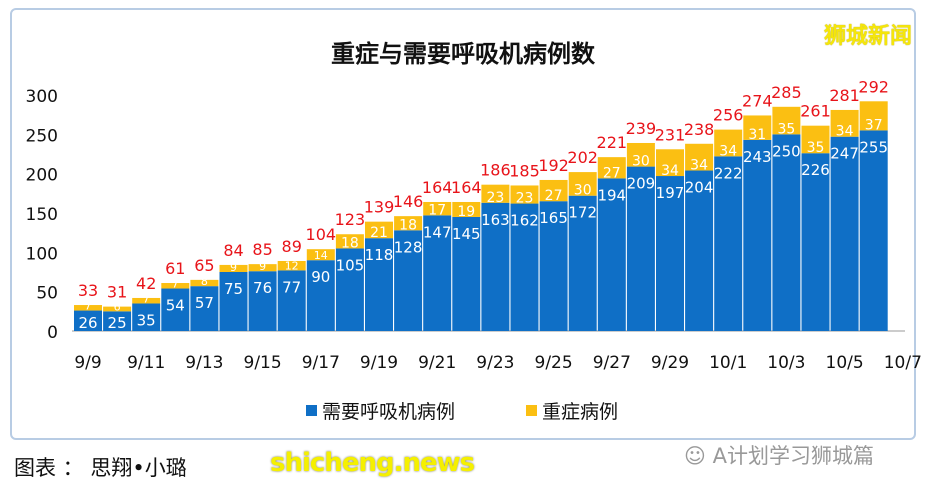  Describe the element at coordinates (388, 412) in the screenshot. I see `legend-label: 需要呼吸机病例` at that location.